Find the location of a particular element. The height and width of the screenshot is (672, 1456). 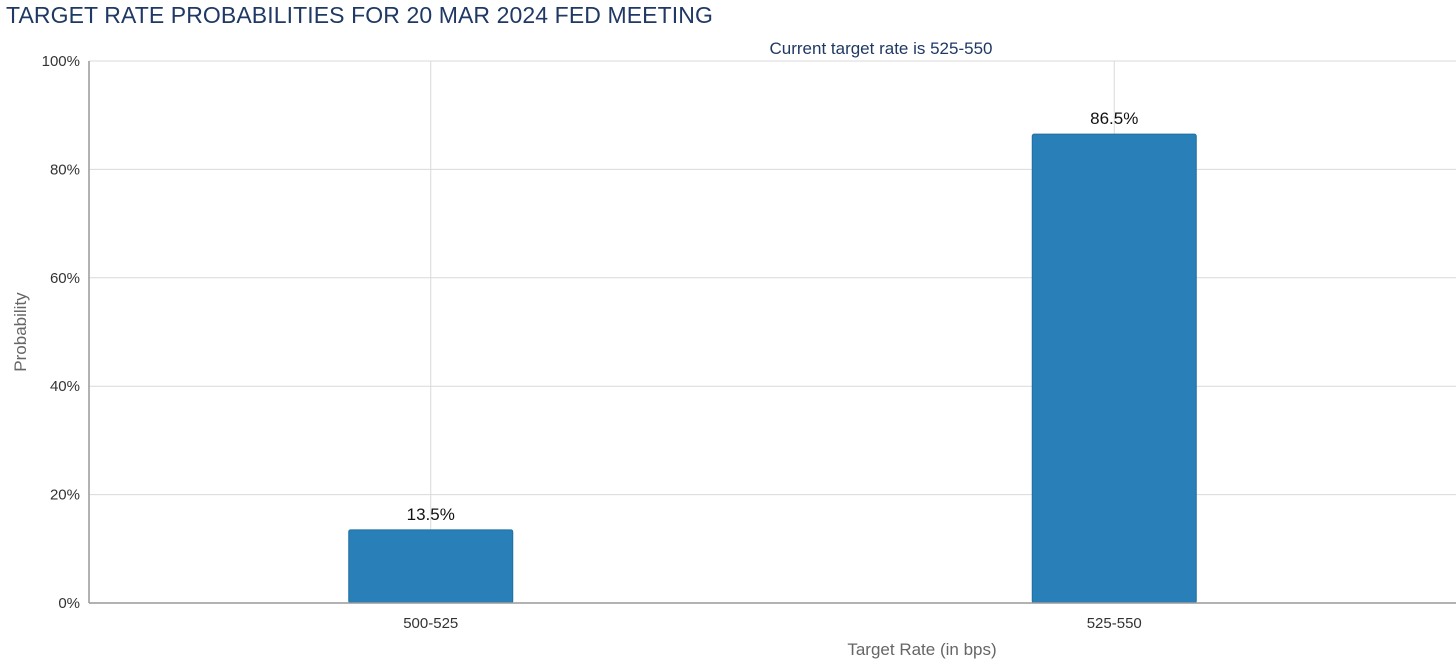

bar-data-label: 13.5% is located at coordinates (431, 514).